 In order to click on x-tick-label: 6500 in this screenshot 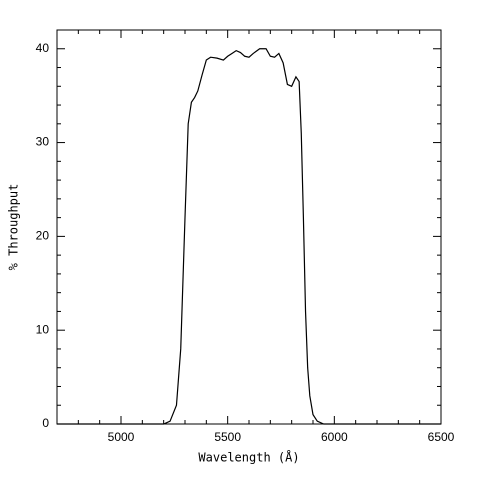, I will do `click(441, 437)`.